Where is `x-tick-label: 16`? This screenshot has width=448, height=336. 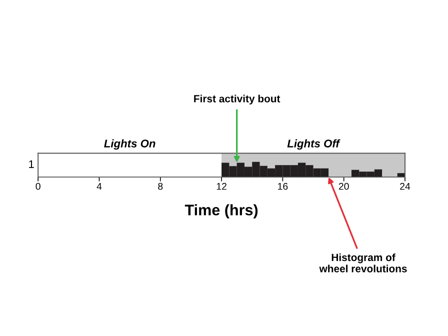 x-tick-label: 16 is located at coordinates (283, 186).